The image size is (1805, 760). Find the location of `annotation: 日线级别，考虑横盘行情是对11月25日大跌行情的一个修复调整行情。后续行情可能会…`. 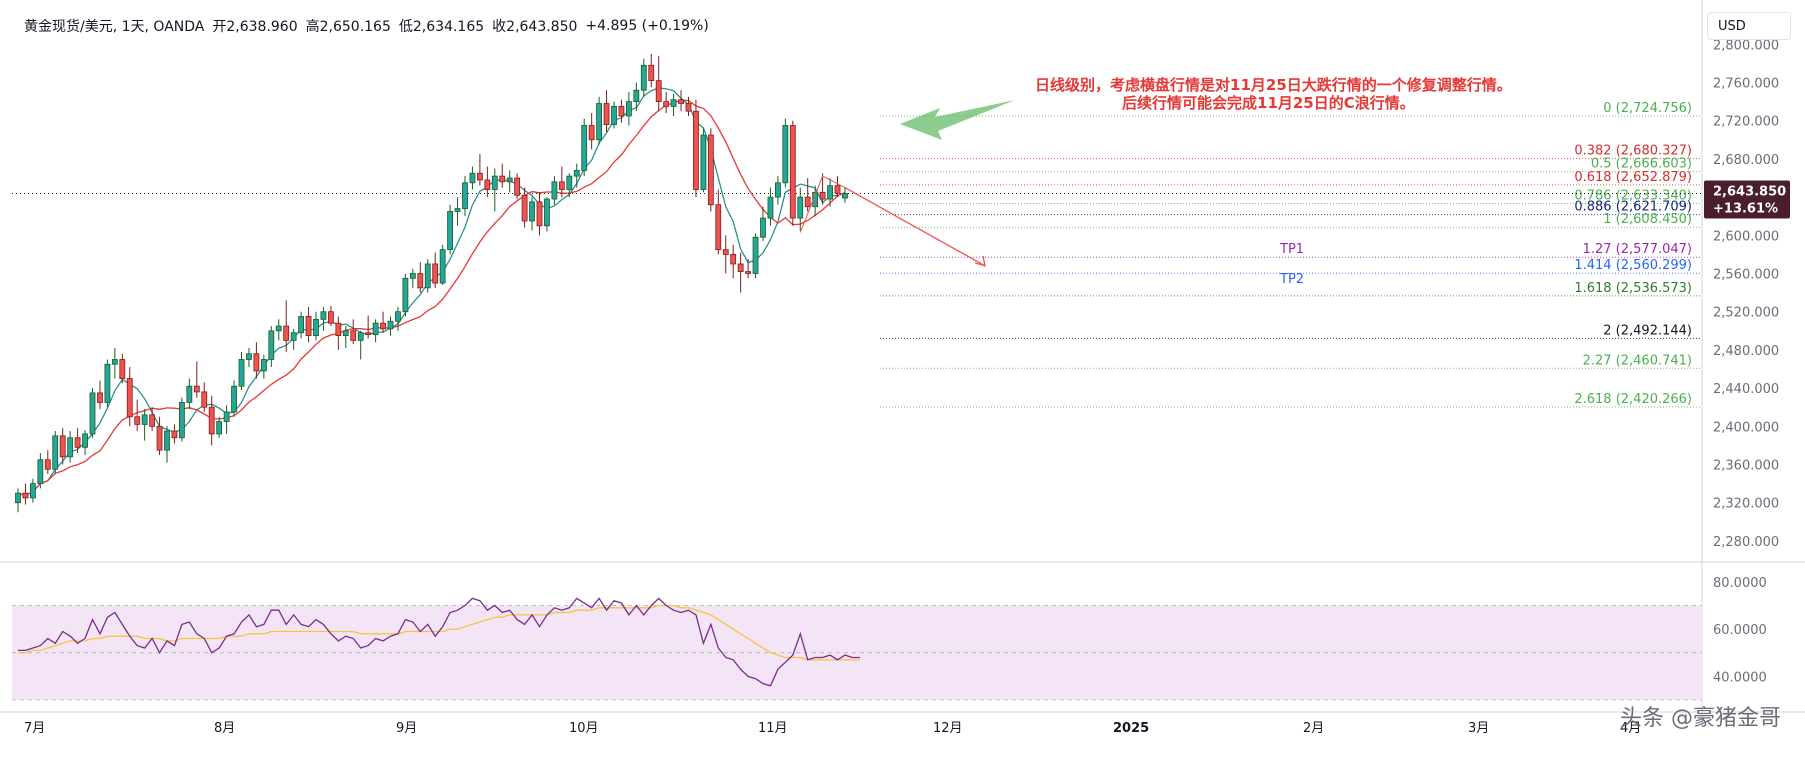

annotation: 日线级别，考虑横盘行情是对11月25日大跌行情的一个修复调整行情。后续行情可能会… is located at coordinates (1273, 94).